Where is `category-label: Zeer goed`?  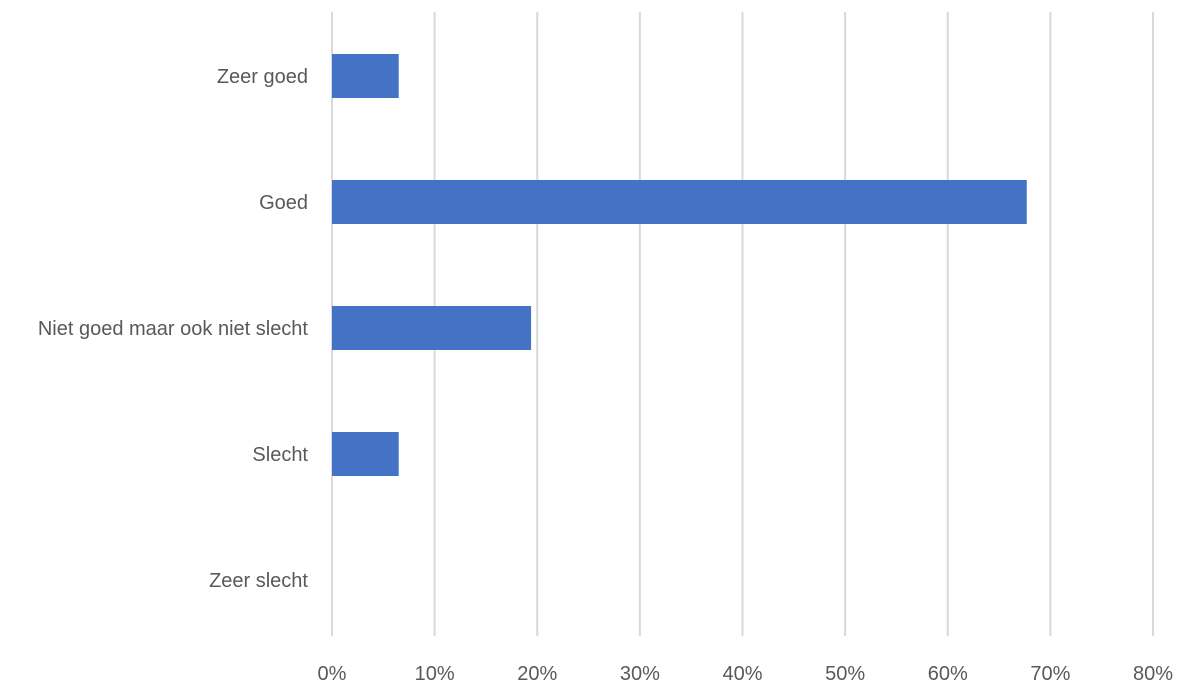
category-label: Zeer goed is located at coordinates (262, 77).